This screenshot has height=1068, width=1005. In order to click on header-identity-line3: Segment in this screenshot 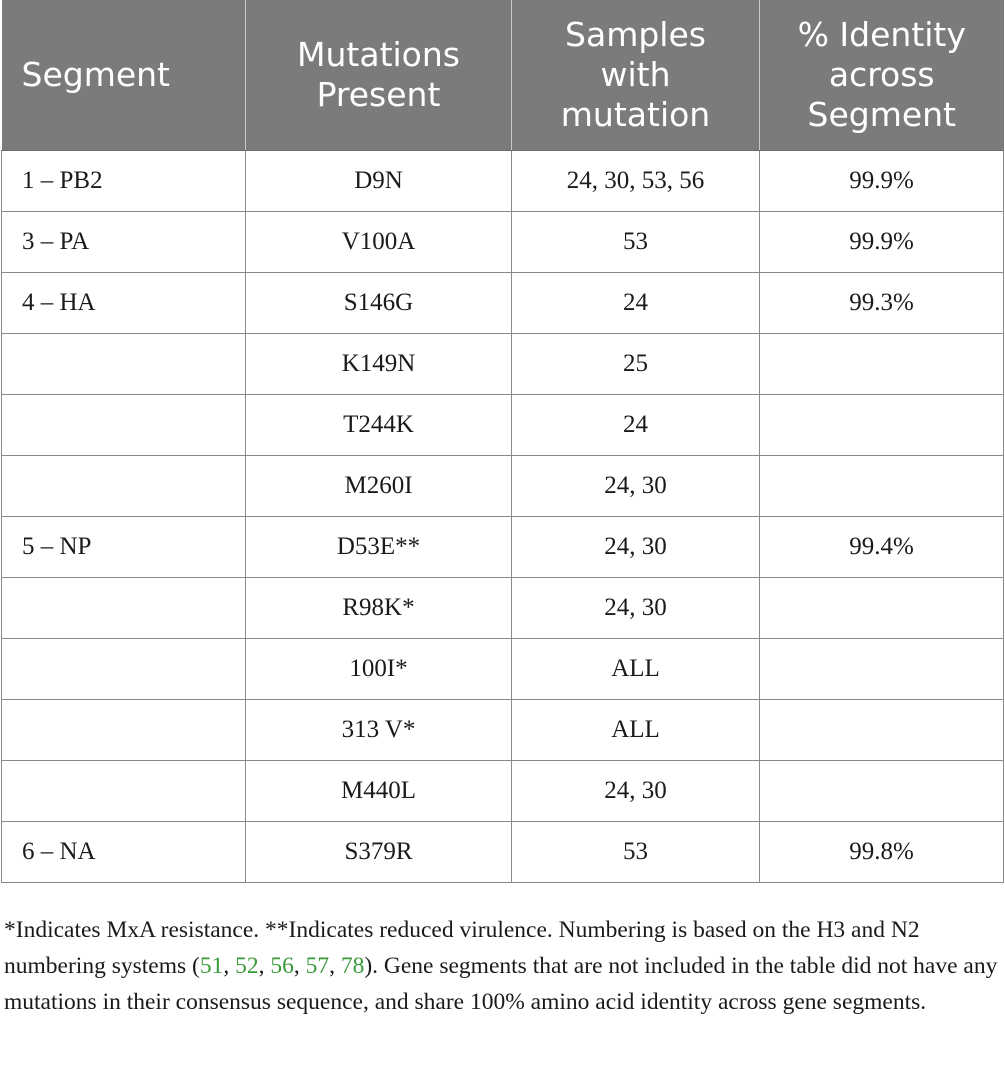, I will do `click(882, 114)`.